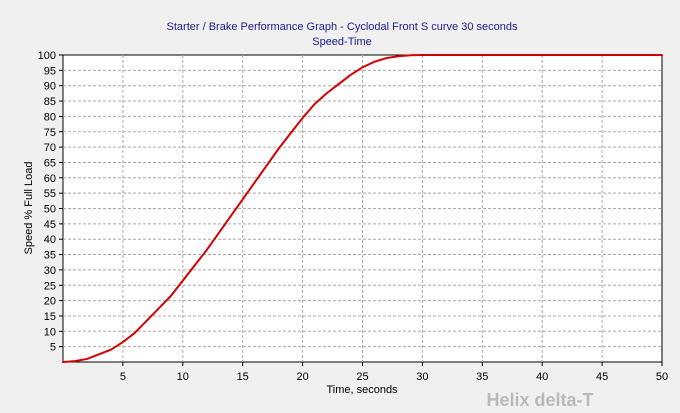  What do you see at coordinates (50, 210) in the screenshot?
I see `y-tick-label: 50` at bounding box center [50, 210].